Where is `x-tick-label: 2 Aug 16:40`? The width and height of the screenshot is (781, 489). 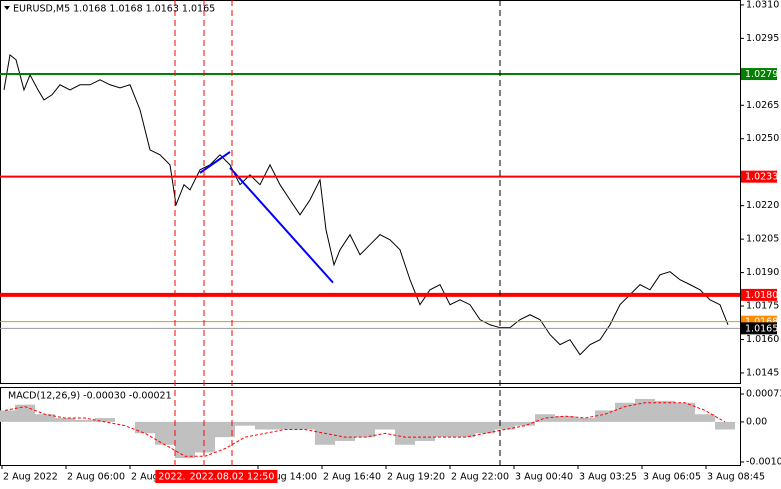 x-tick-label: 2 Aug 16:40 is located at coordinates (352, 477).